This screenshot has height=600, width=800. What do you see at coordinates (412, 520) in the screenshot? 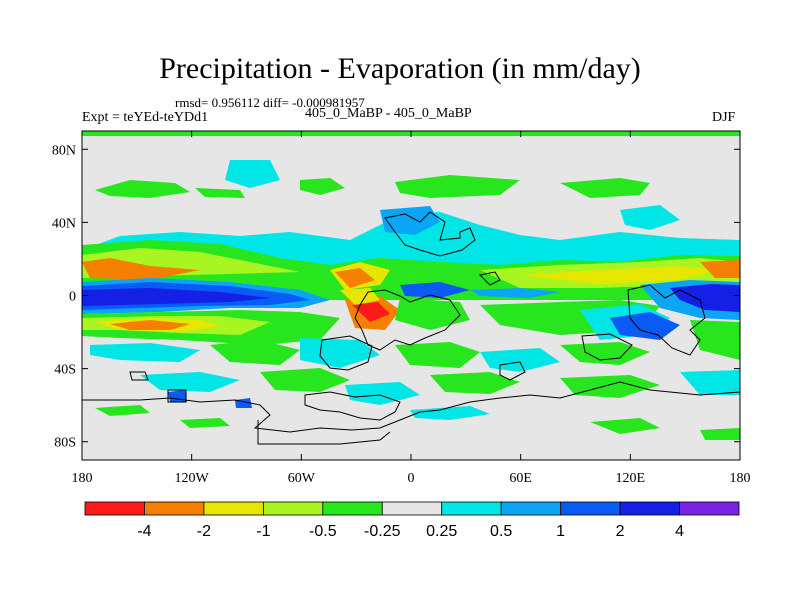
I see `colorbar: -4 -2 -1 -0.5 -0.25 0.25 0.5 1 2 4` at bounding box center [412, 520].